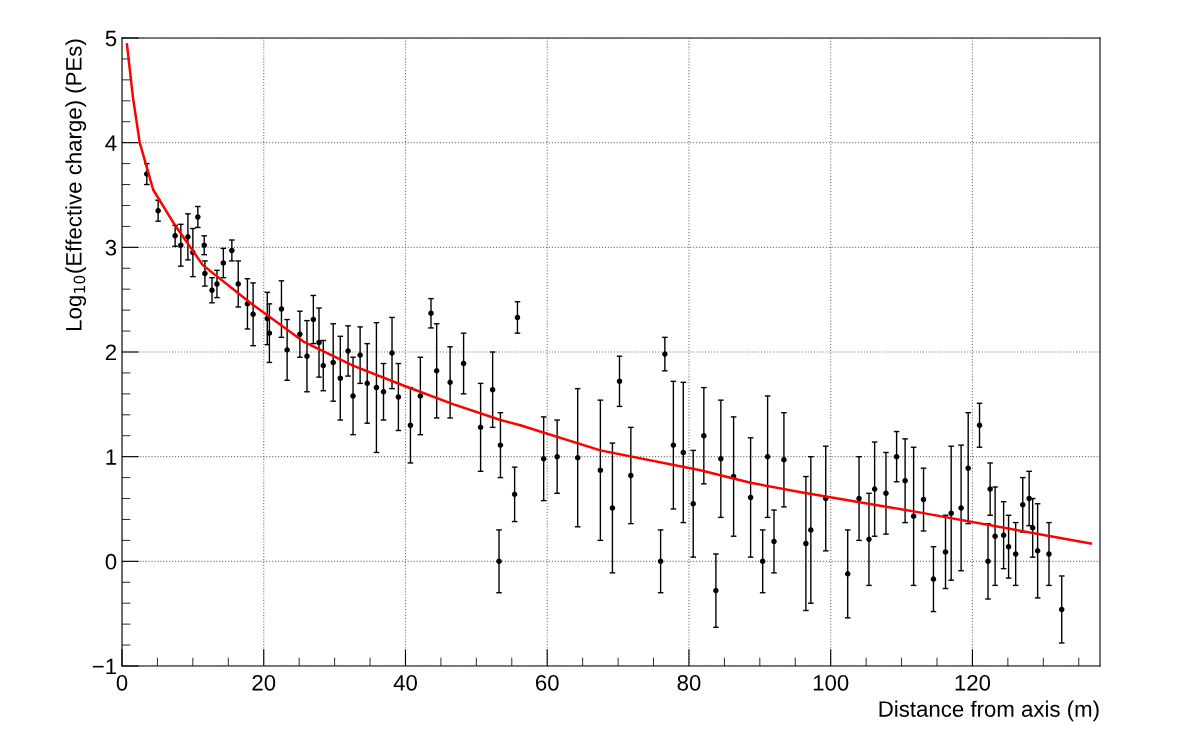 Image resolution: width=1177 pixels, height=744 pixels. What do you see at coordinates (111, 457) in the screenshot?
I see `y-tick-label: 1` at bounding box center [111, 457].